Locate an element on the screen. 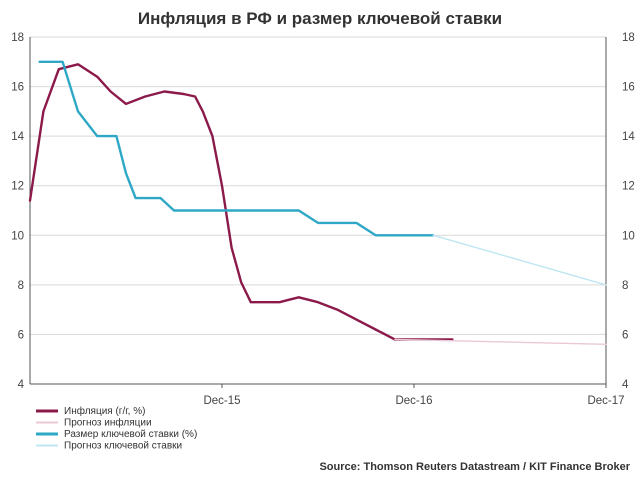  x-tick-label: Dec-15 is located at coordinates (221, 401).